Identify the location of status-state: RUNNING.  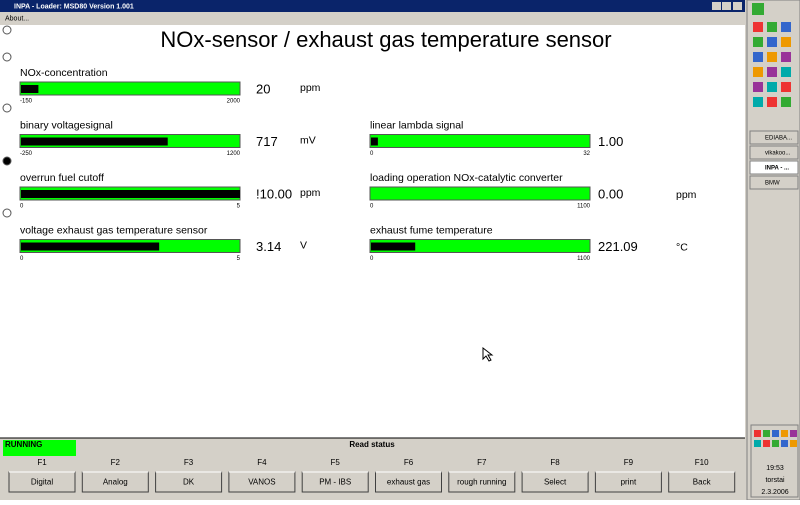
(23, 444).